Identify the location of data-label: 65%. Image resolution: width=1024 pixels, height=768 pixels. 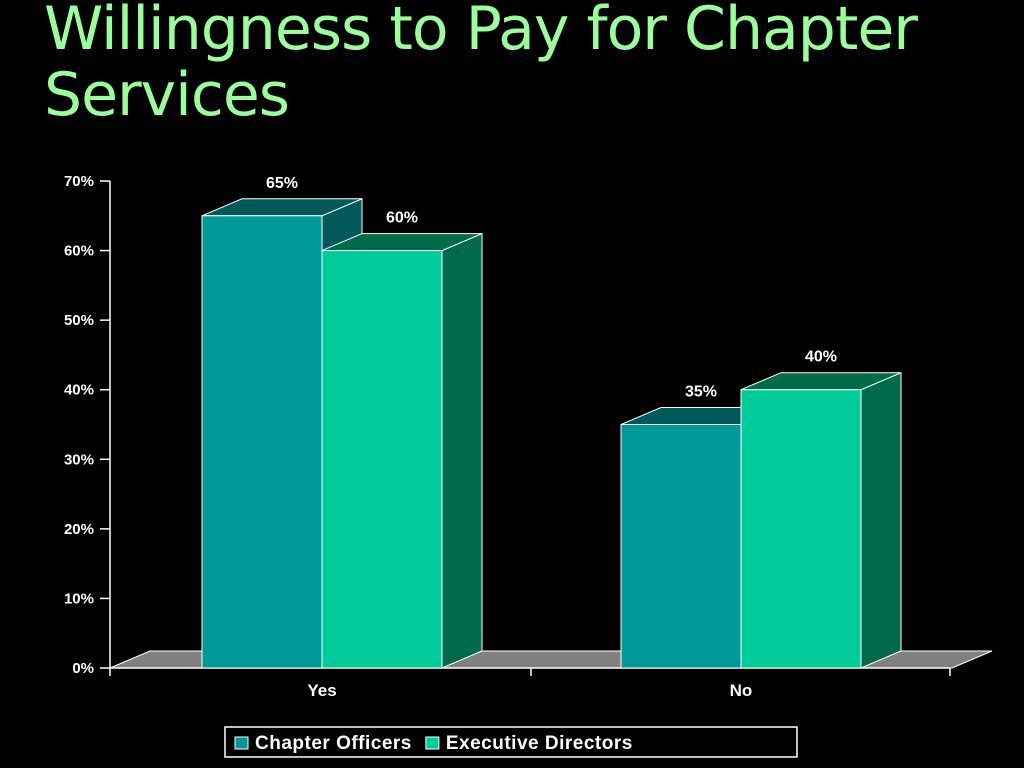
(282, 183).